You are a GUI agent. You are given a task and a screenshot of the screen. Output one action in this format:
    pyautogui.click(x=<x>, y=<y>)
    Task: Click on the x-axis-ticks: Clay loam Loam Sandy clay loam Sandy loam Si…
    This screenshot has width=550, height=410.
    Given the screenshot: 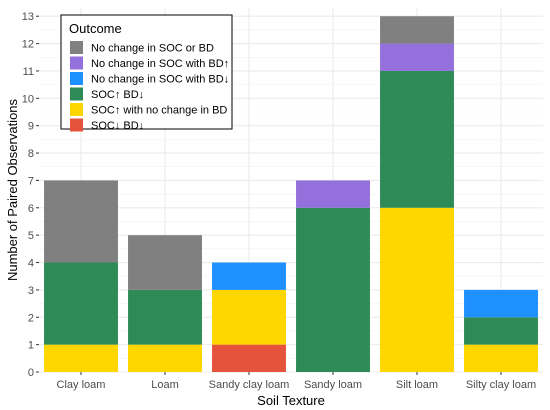 What is the action you would take?
    pyautogui.click(x=296, y=381)
    